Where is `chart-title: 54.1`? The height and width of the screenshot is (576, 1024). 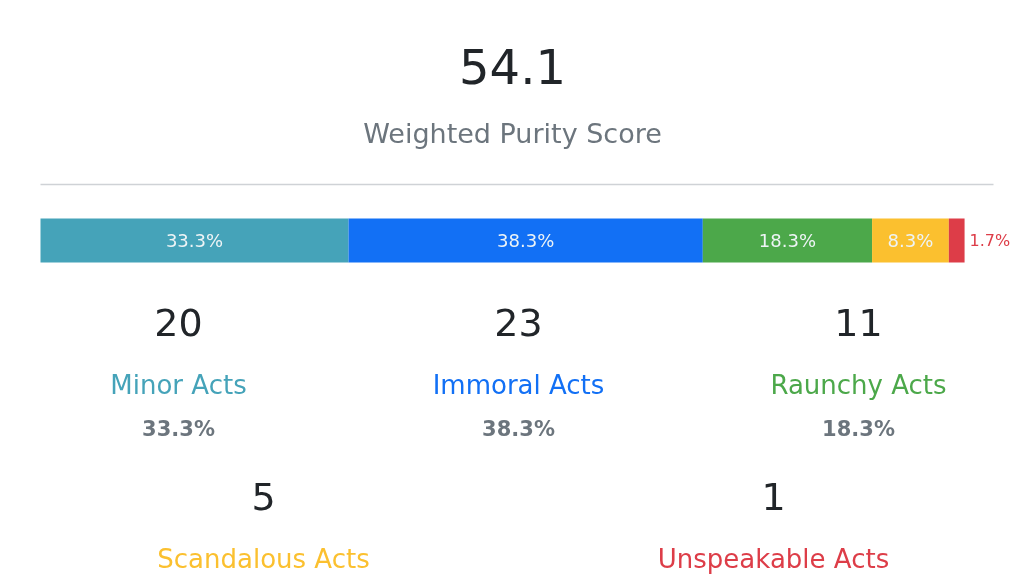 chart-title: 54.1 is located at coordinates (512, 67).